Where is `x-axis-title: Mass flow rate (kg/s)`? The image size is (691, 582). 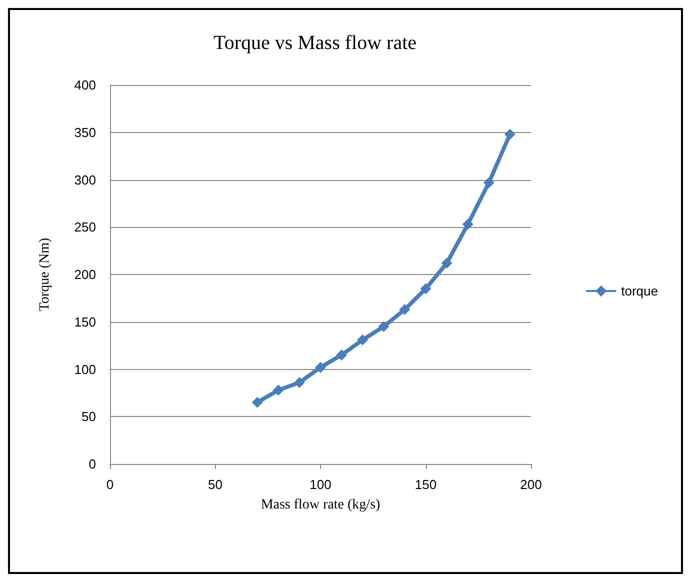 x-axis-title: Mass flow rate (kg/s) is located at coordinates (320, 505).